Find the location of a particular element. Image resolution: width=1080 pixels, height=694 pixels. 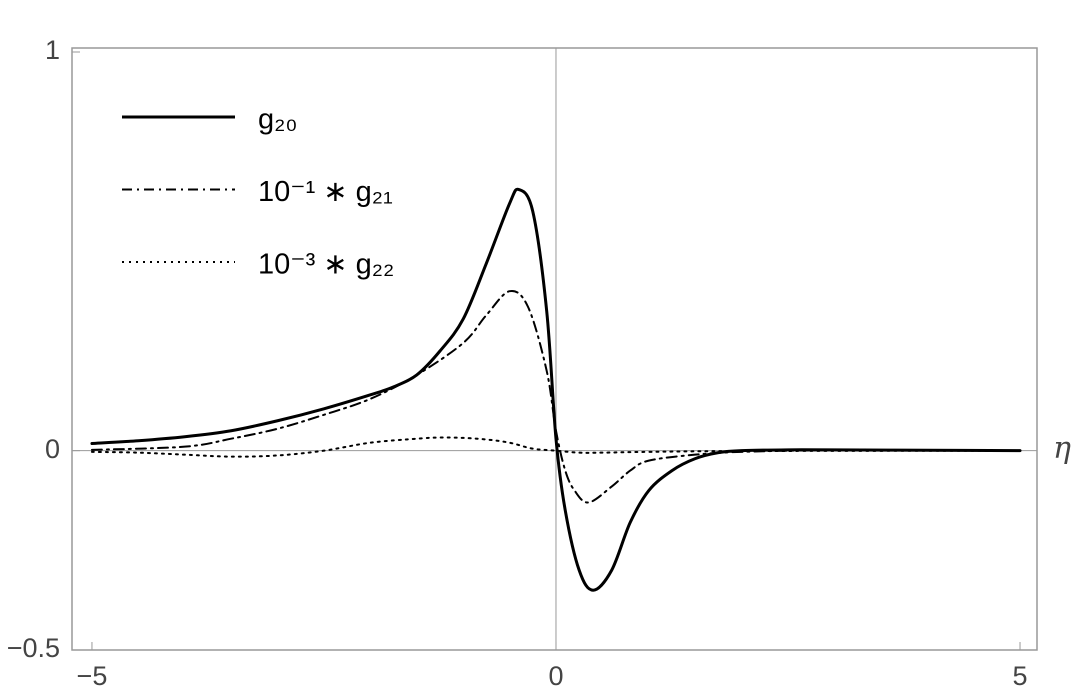

x-tick-label: −5 is located at coordinates (92, 676).